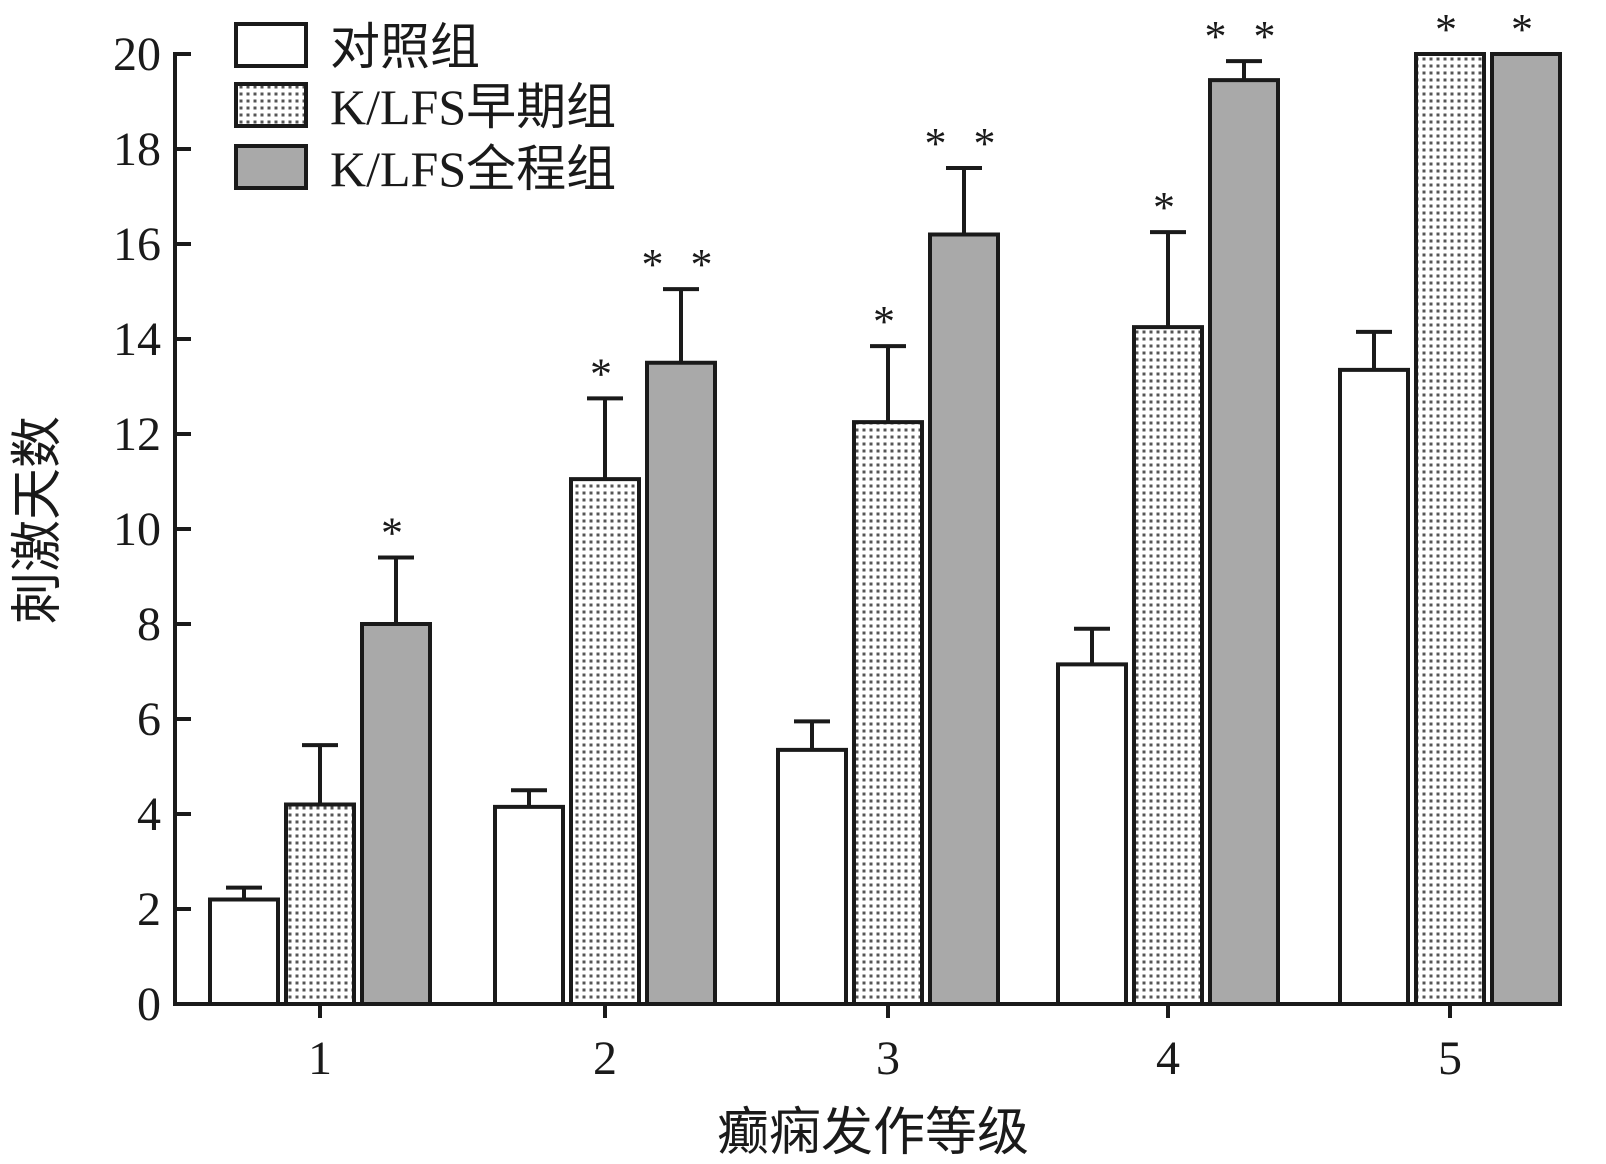 This screenshot has height=1164, width=1606. Describe the element at coordinates (964, 143) in the screenshot. I see `significance-mark-series3-grade3: * *` at that location.